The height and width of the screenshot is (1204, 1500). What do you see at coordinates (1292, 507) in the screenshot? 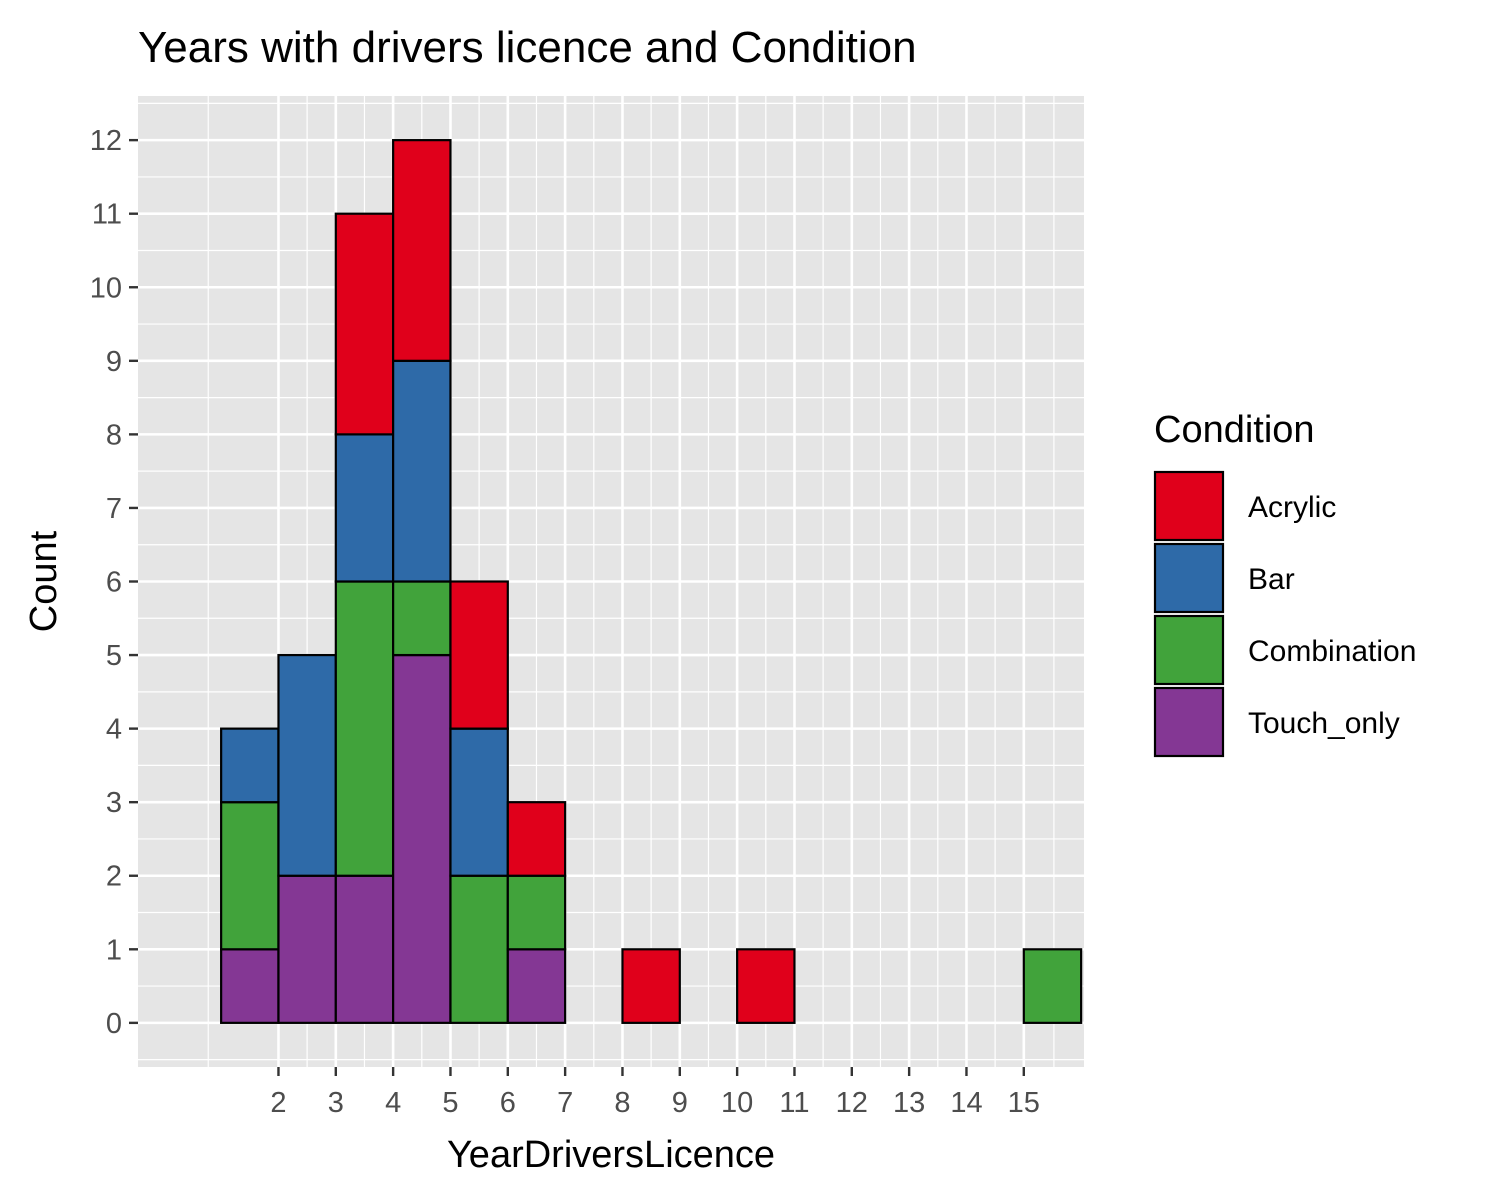
I see `legend-label: Acrylic` at bounding box center [1292, 507].